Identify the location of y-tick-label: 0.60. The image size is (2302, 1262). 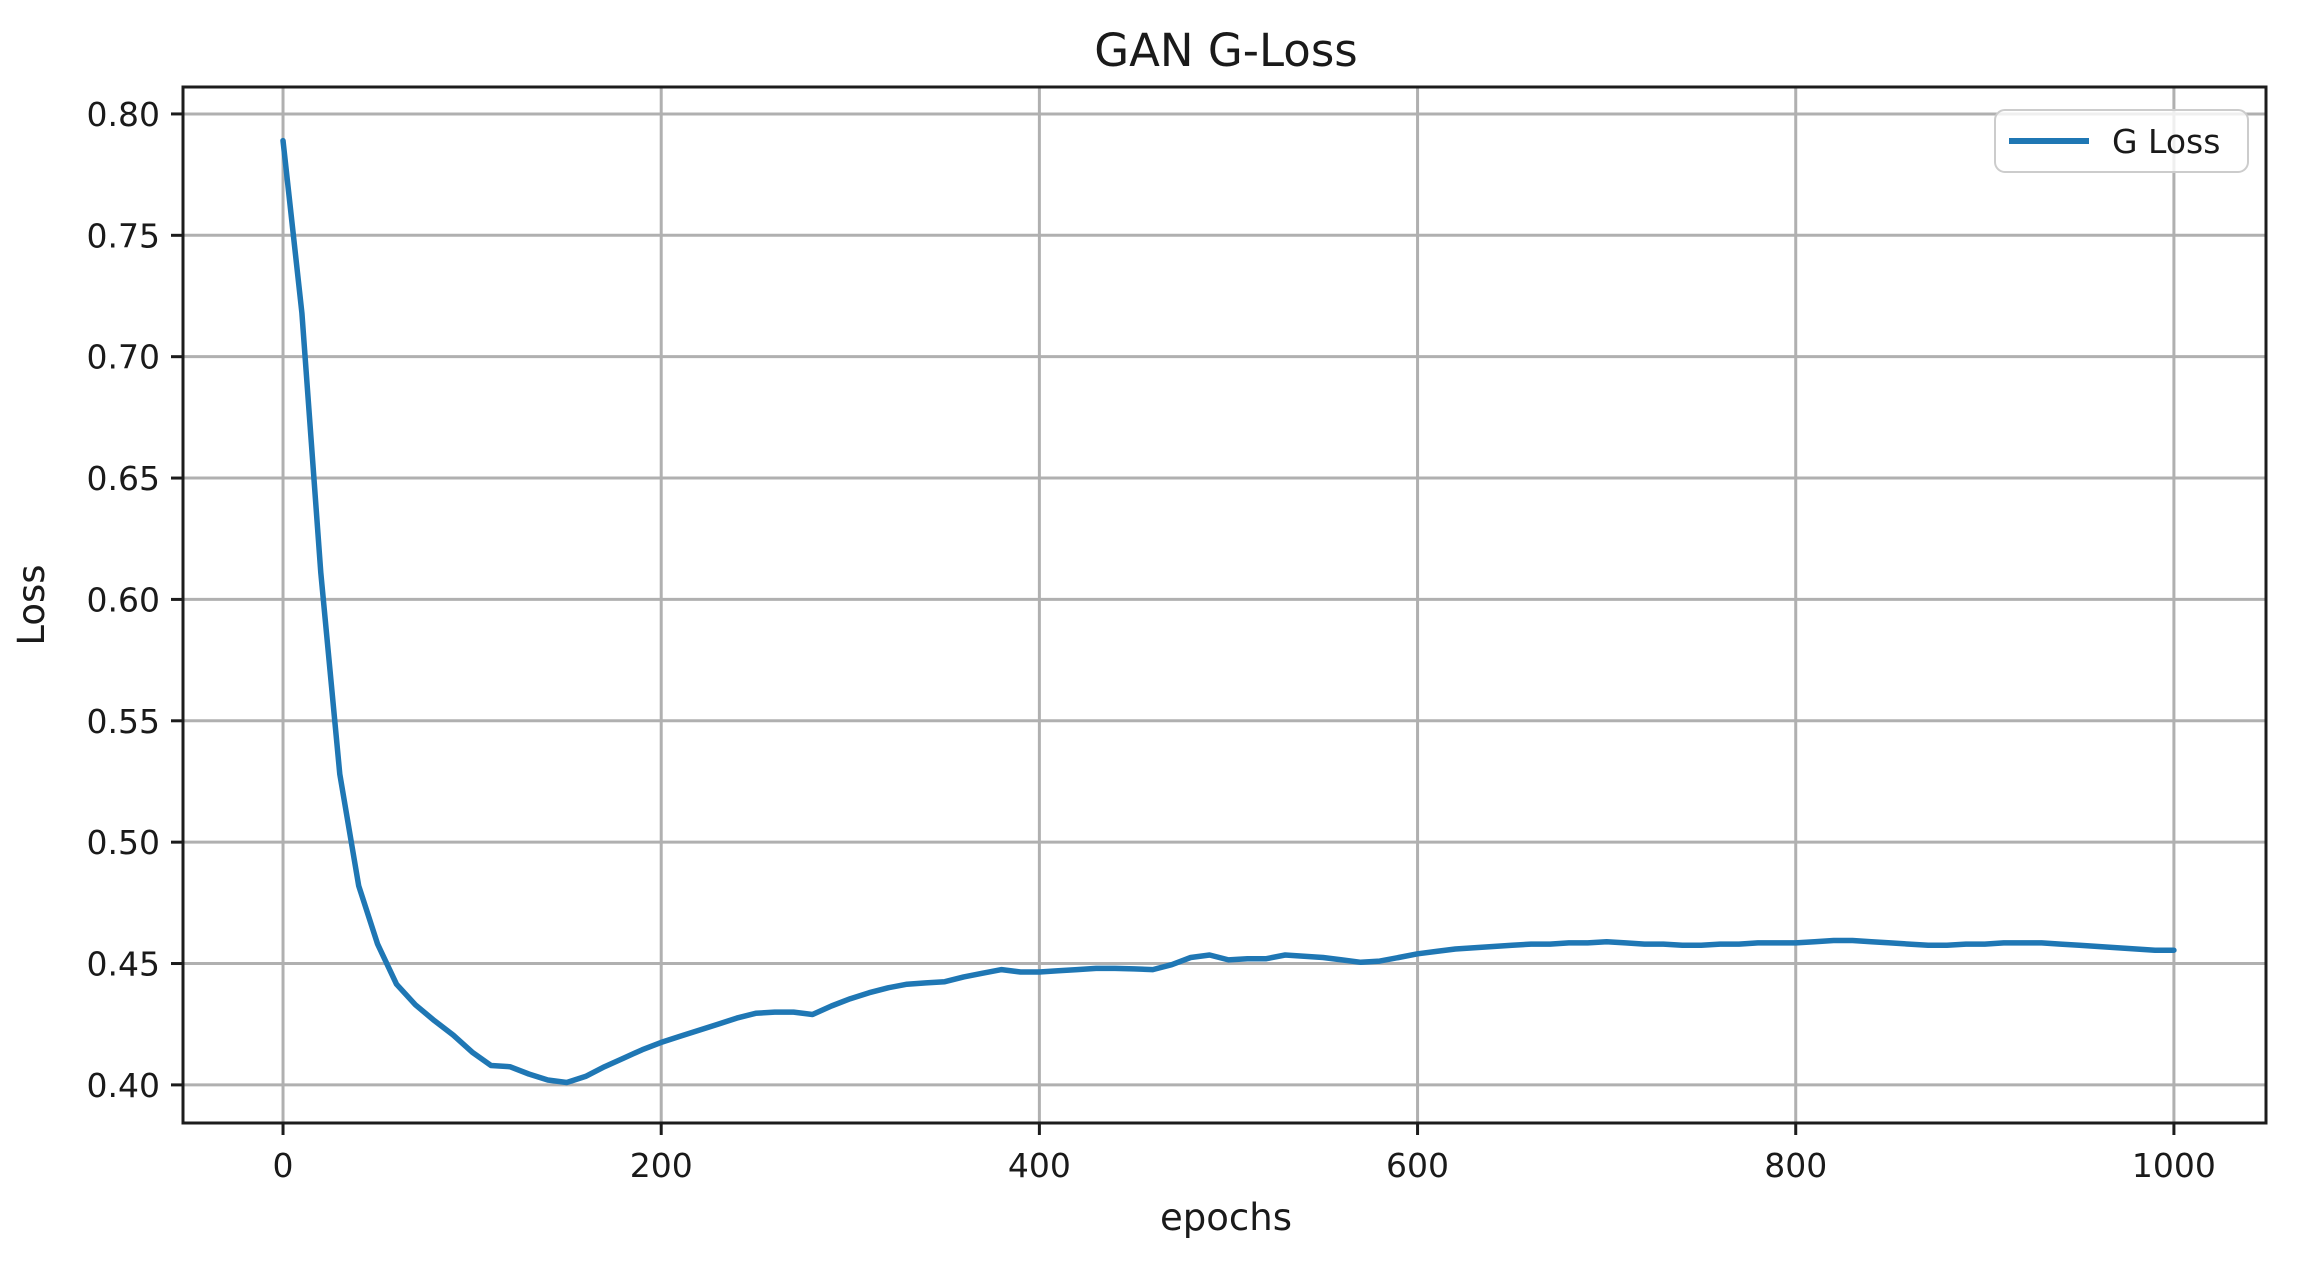
(123, 599).